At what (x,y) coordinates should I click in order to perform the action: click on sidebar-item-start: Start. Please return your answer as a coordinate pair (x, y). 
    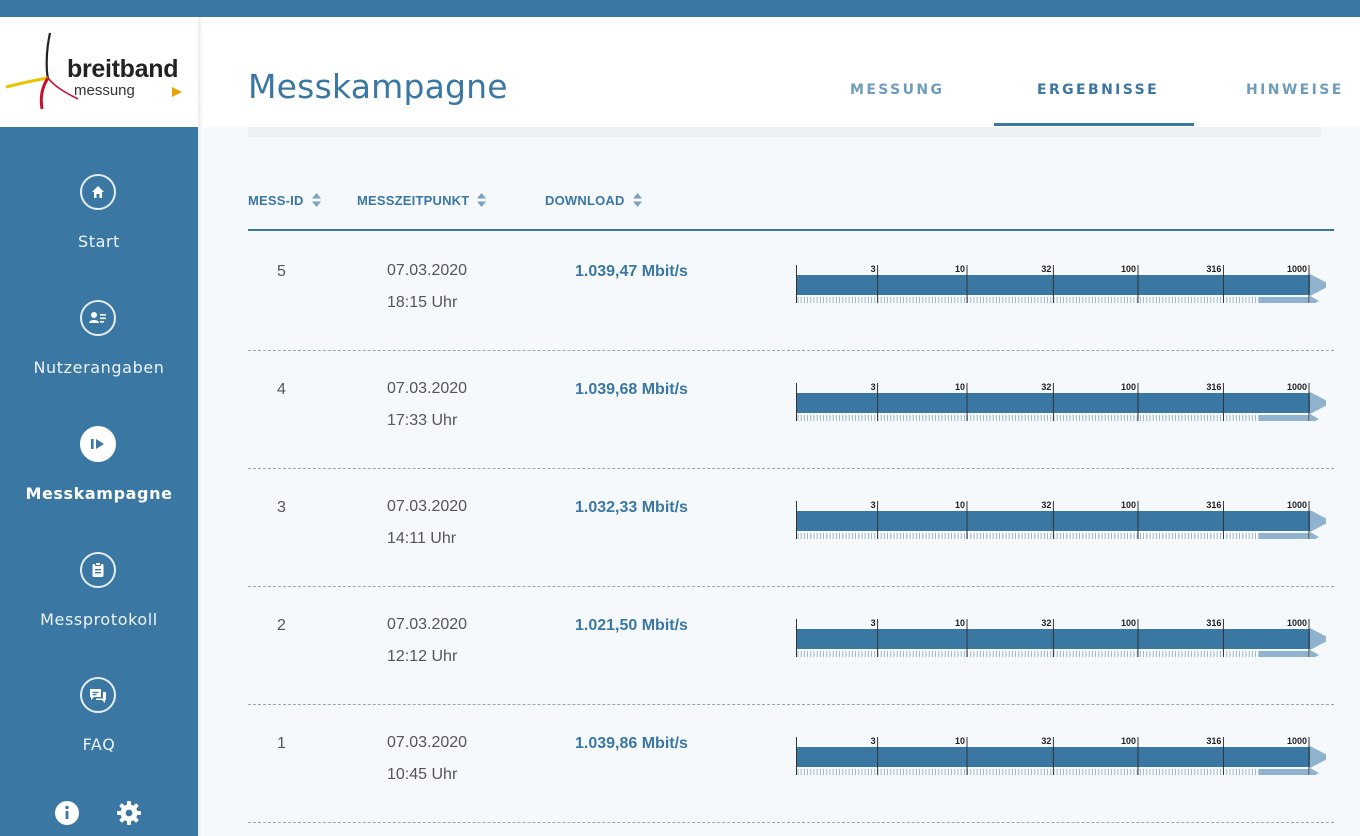
    Looking at the image, I should click on (99, 229).